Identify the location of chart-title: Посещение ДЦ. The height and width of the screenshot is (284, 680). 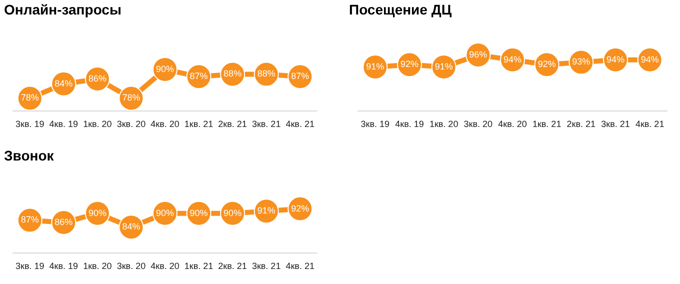
(400, 9).